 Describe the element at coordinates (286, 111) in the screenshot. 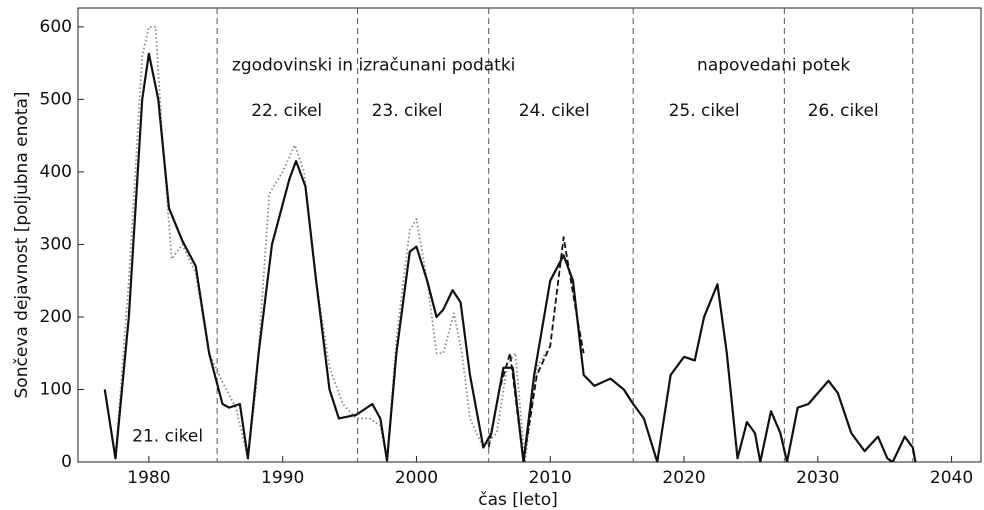

I see `annotation: 22. cikel` at that location.